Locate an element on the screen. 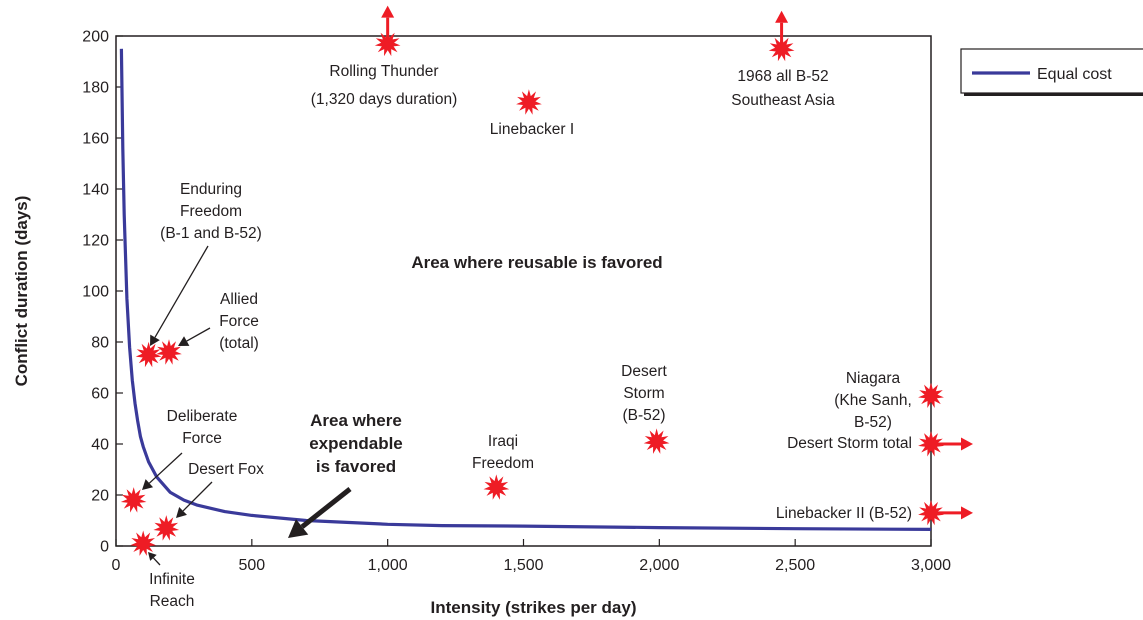  y-tick-label: 20 is located at coordinates (100, 496).